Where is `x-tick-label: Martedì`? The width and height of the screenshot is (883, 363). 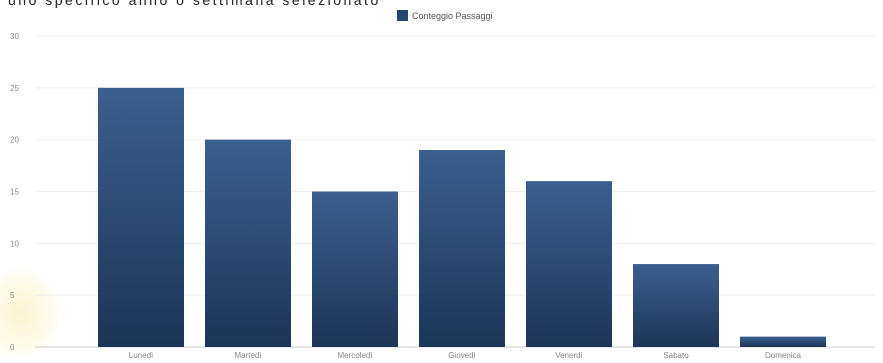
x-tick-label: Martedì is located at coordinates (247, 355).